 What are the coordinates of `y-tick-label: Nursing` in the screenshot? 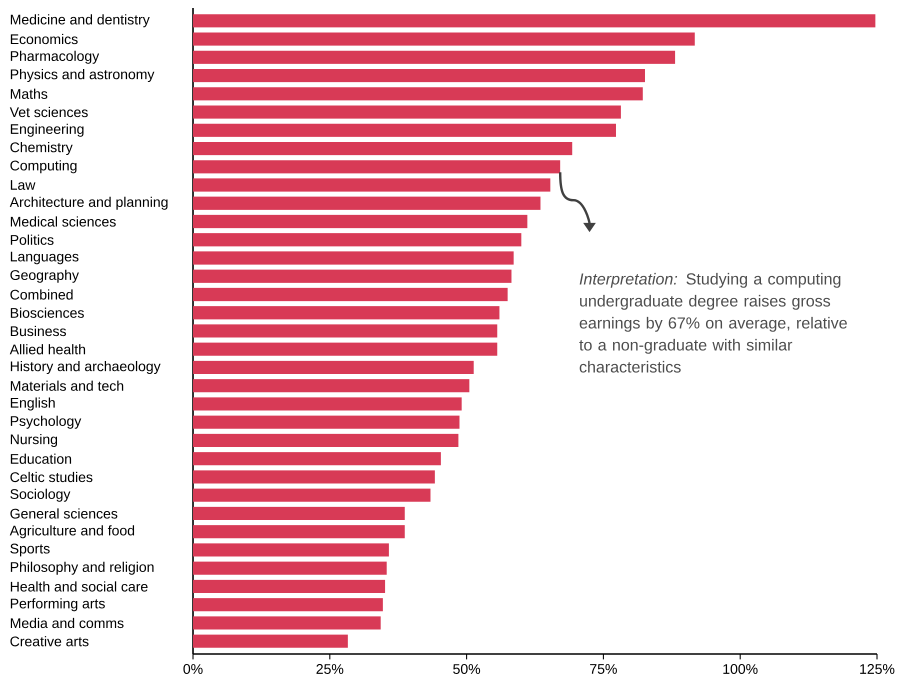 It's located at (34, 441).